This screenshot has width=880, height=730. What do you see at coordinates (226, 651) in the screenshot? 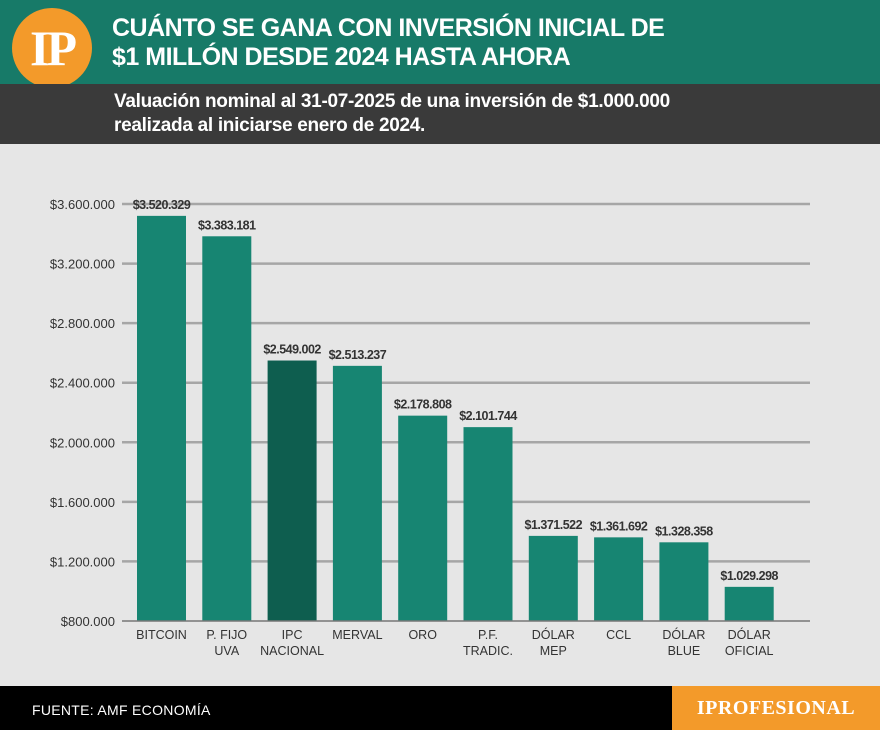
I see `x-category-label: UVA` at bounding box center [226, 651].